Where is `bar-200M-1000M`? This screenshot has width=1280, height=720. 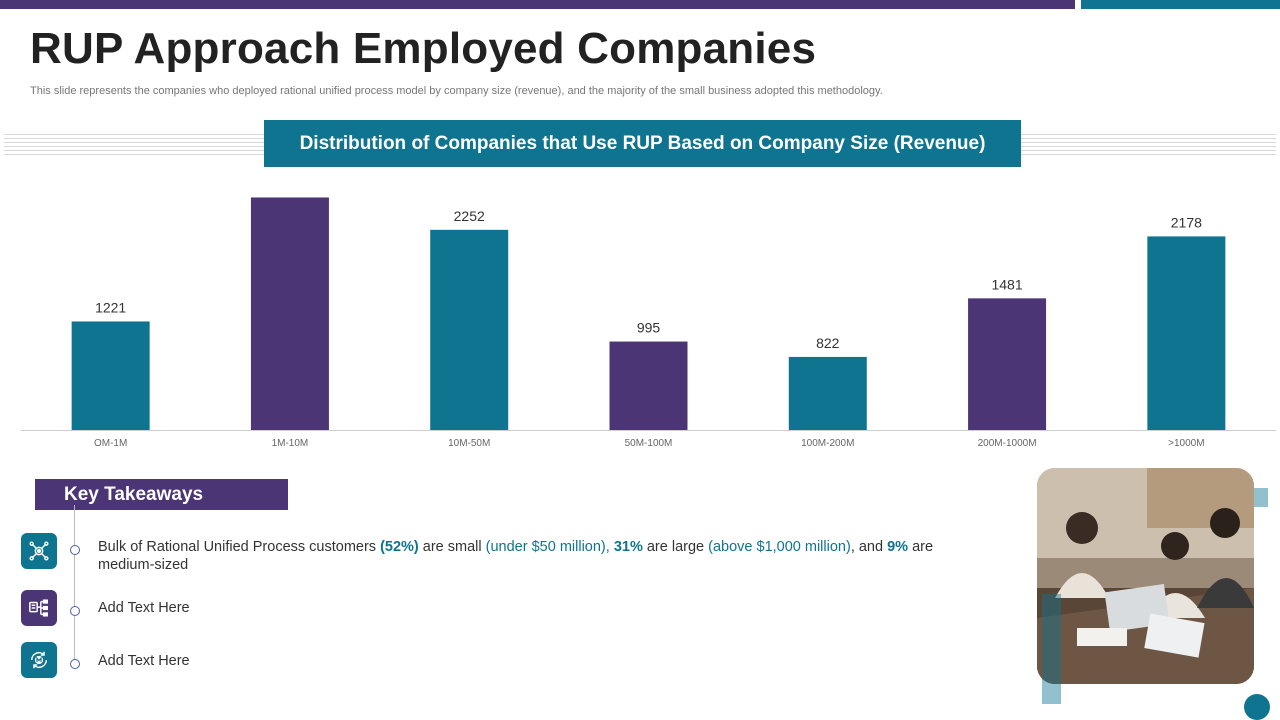
bar-200M-1000M is located at coordinates (1007, 364).